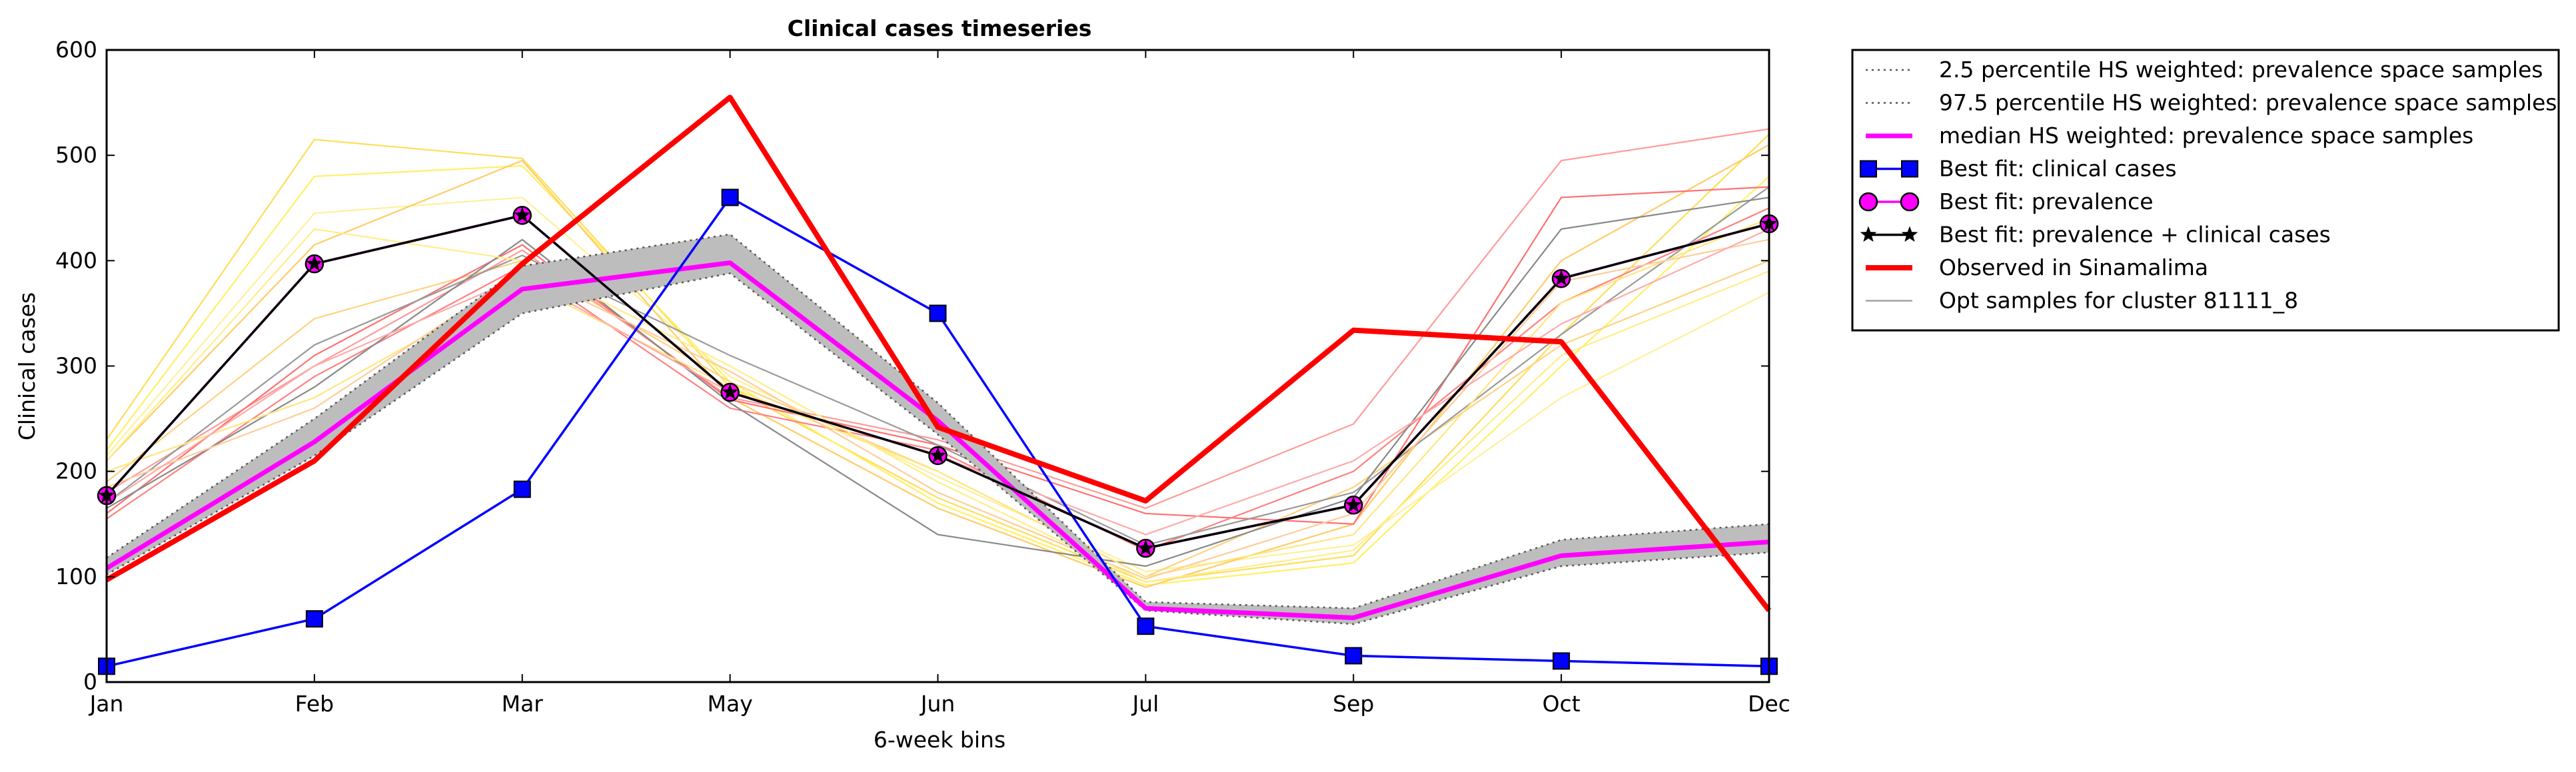  What do you see at coordinates (90, 682) in the screenshot?
I see `y-tick-label: 0` at bounding box center [90, 682].